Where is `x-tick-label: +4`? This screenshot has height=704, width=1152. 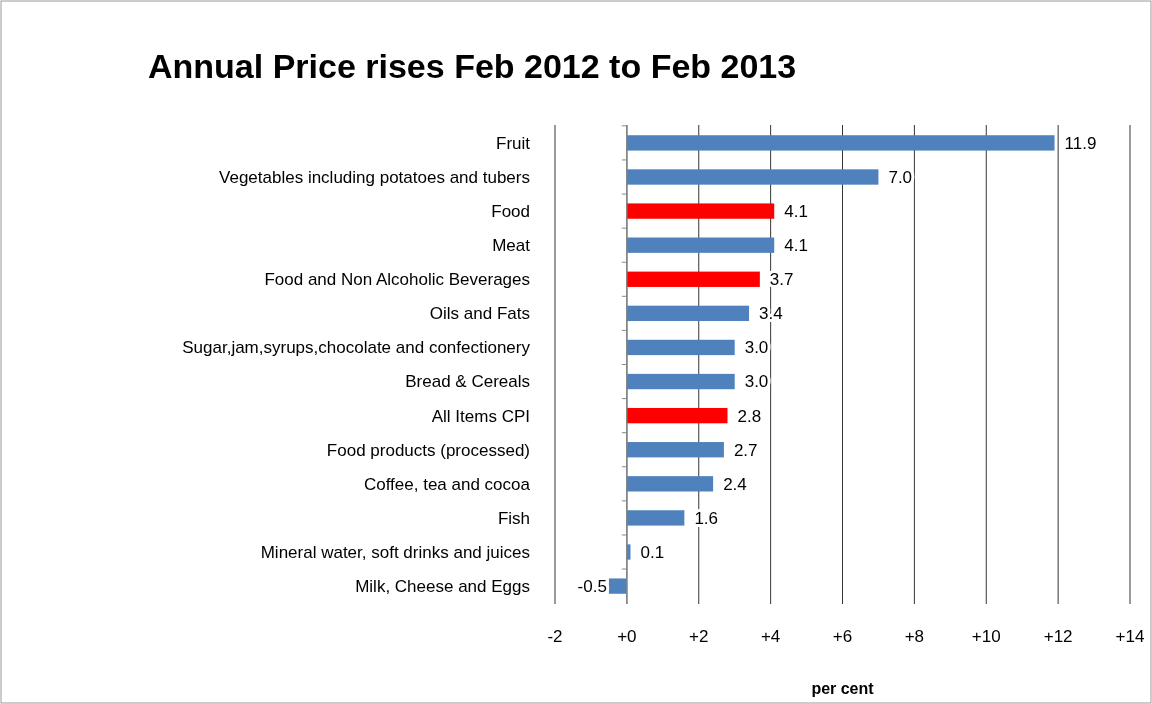 x-tick-label: +4 is located at coordinates (770, 636).